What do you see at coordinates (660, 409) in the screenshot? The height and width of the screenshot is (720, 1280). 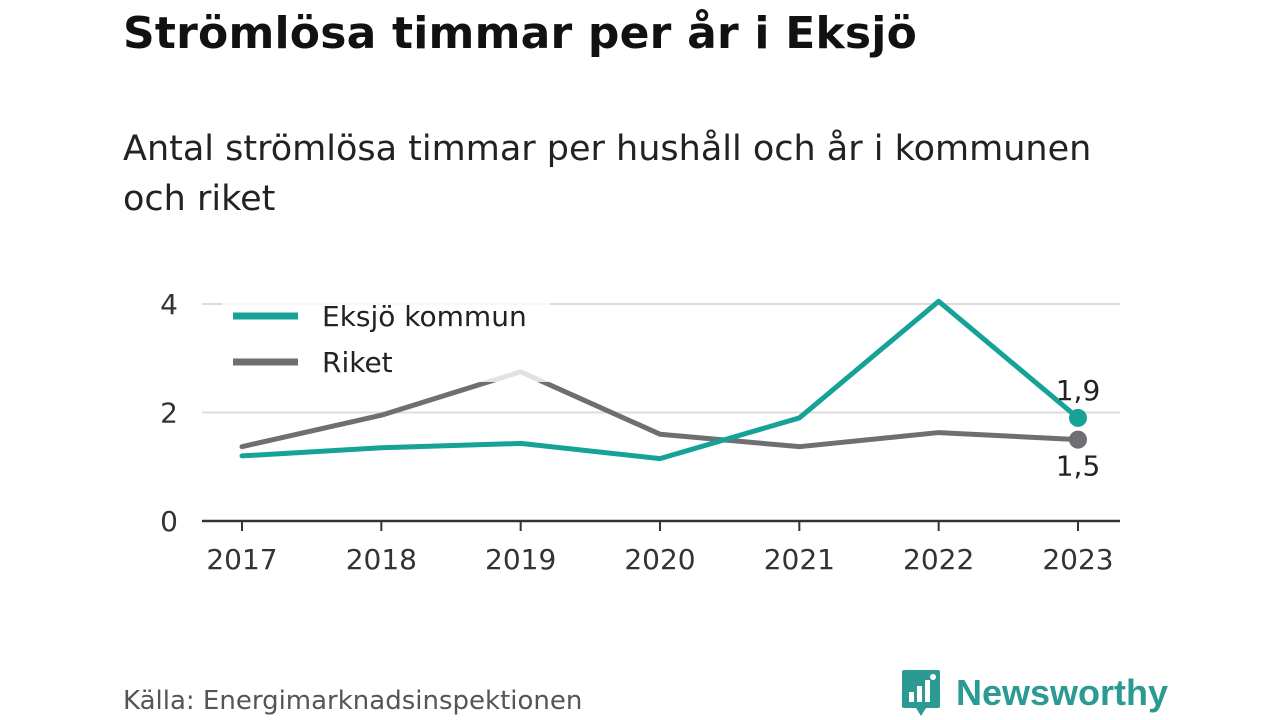 I see `series-line-riket` at bounding box center [660, 409].